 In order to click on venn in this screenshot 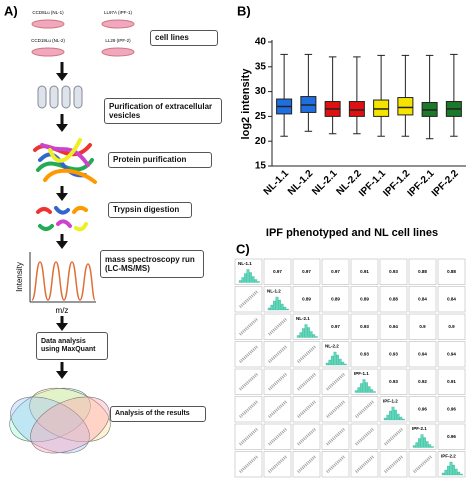, I will do `click(60, 420)`.